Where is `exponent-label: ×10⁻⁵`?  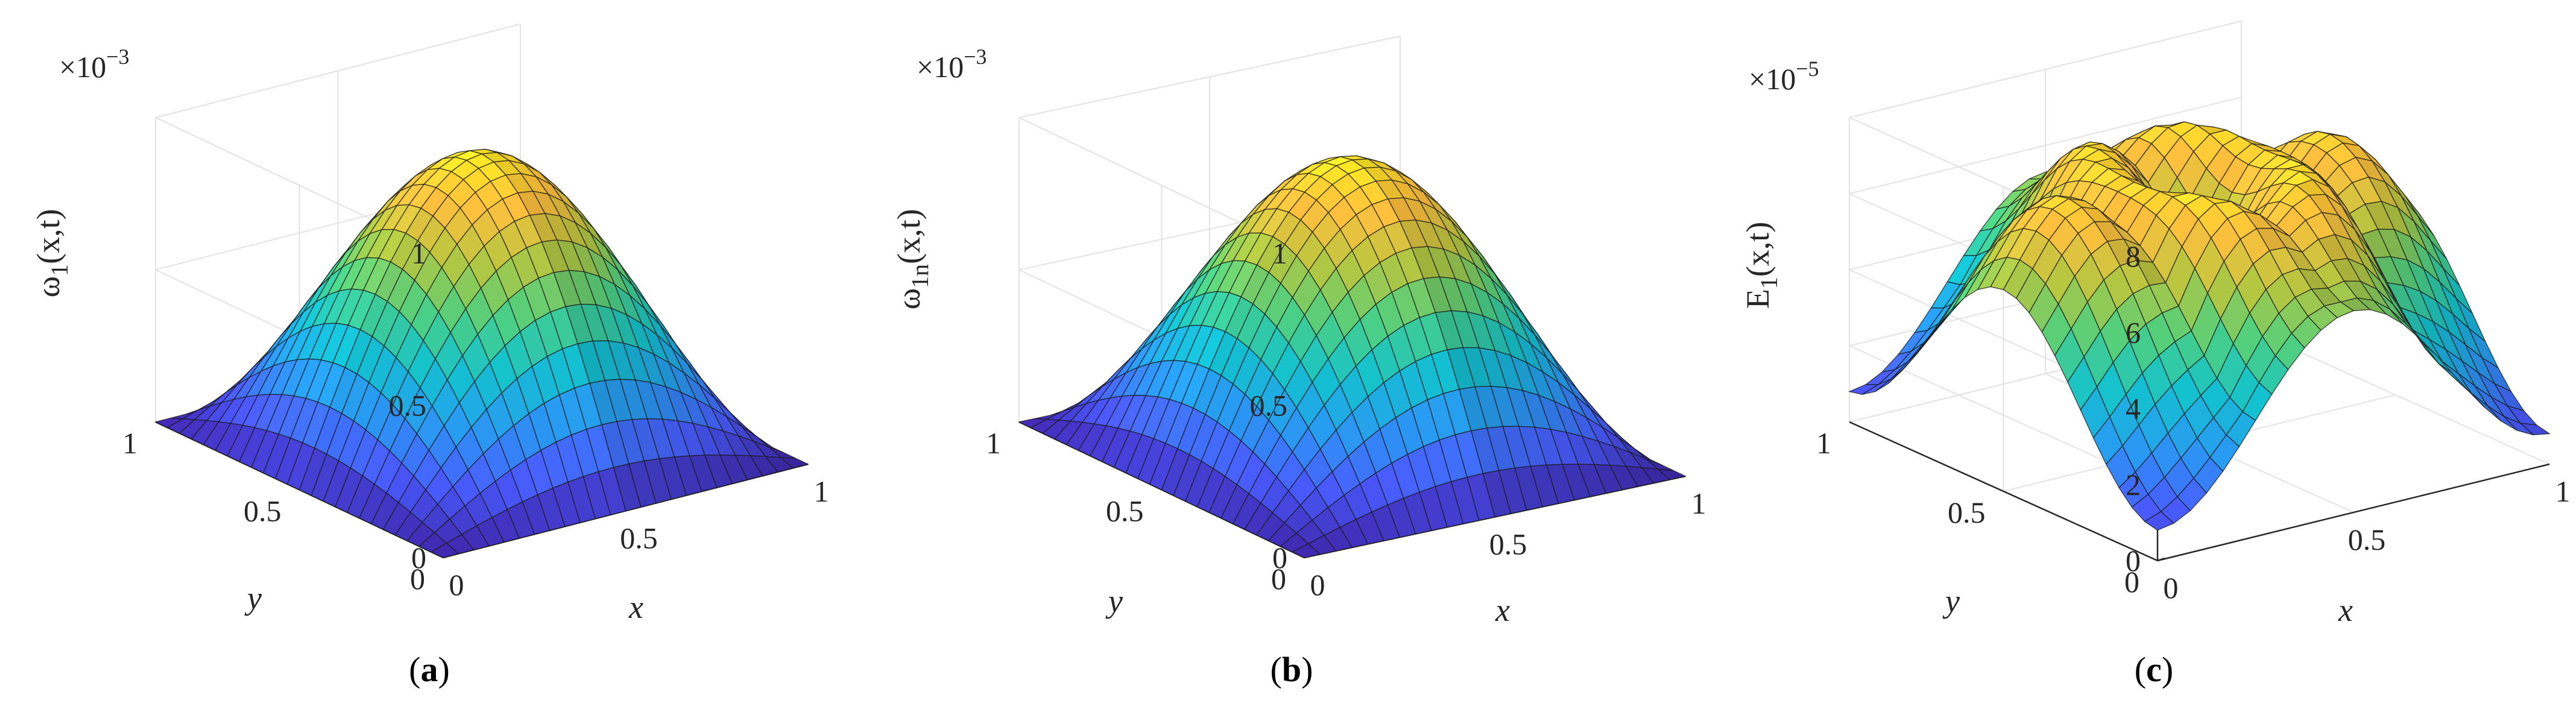
exponent-label: ×10⁻⁵ is located at coordinates (1784, 77).